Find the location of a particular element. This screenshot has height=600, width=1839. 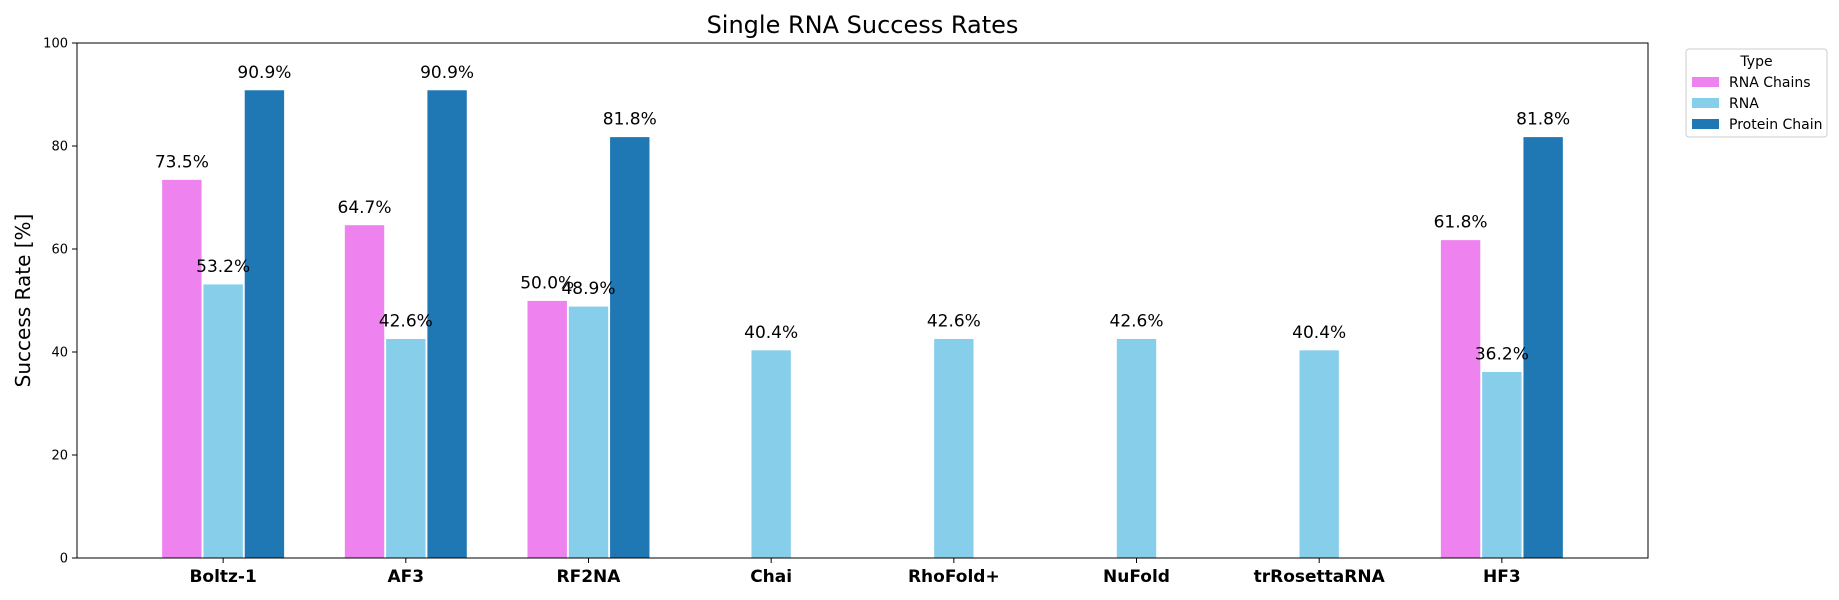

y-axis: 0 20 40 60 80 100 is located at coordinates (60, 302).